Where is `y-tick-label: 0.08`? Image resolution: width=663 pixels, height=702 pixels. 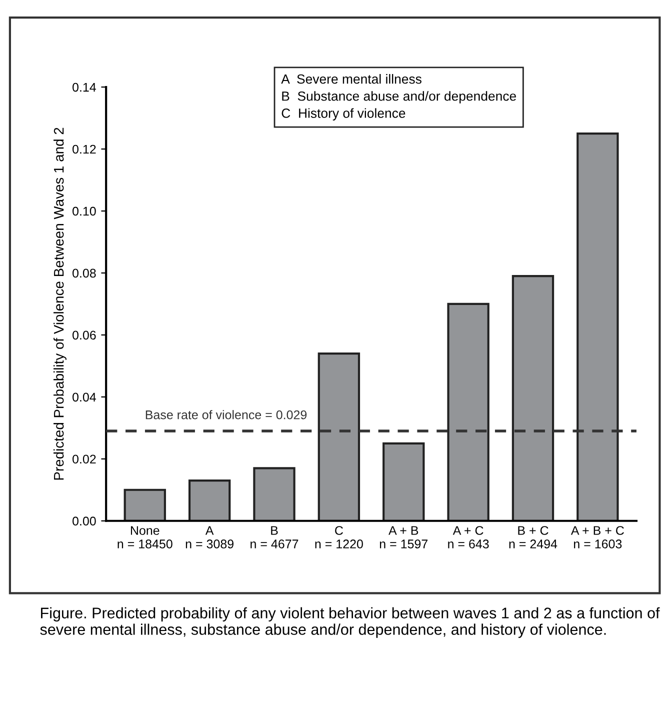 y-tick-label: 0.08 is located at coordinates (84, 273).